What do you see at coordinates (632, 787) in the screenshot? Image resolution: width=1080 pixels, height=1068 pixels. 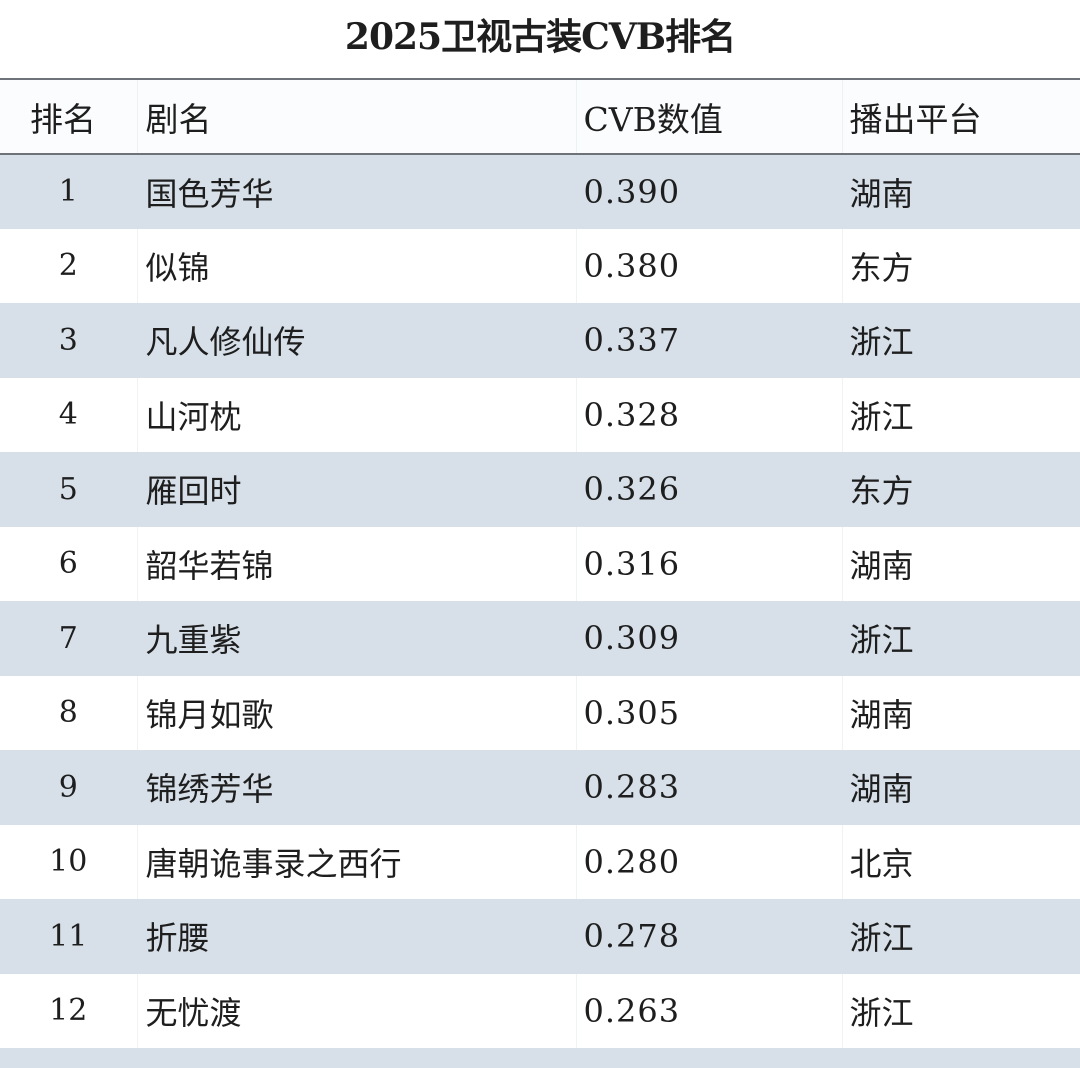 I see `cell-cvb: 0.283` at bounding box center [632, 787].